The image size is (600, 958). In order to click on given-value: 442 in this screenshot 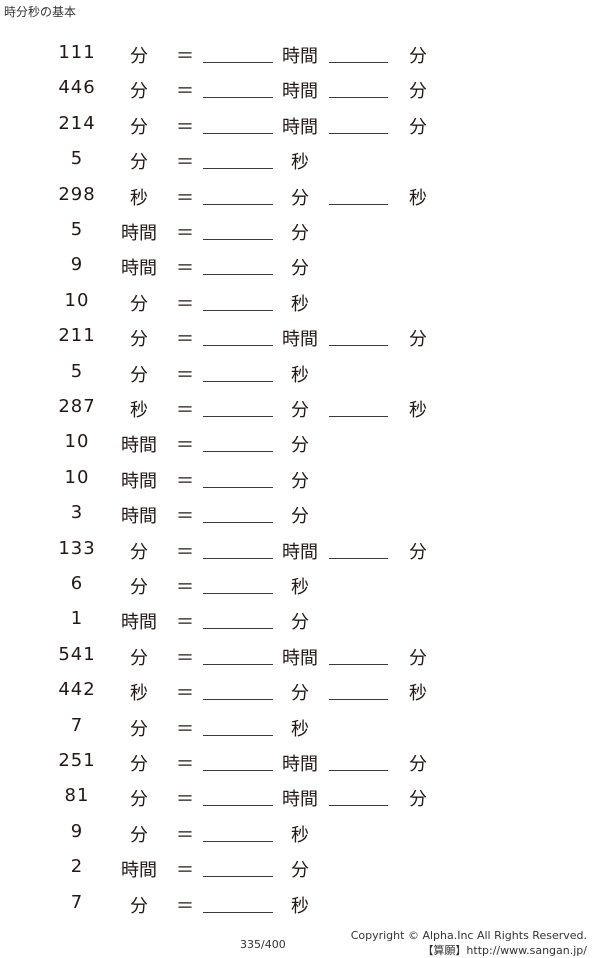, I will do `click(77, 690)`.